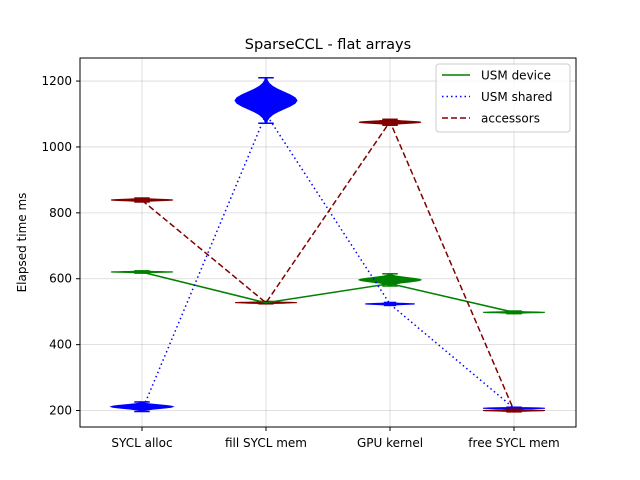 The image size is (640, 480). Describe the element at coordinates (328, 45) in the screenshot. I see `chart-title: SparseCCL - flat arrays` at that location.